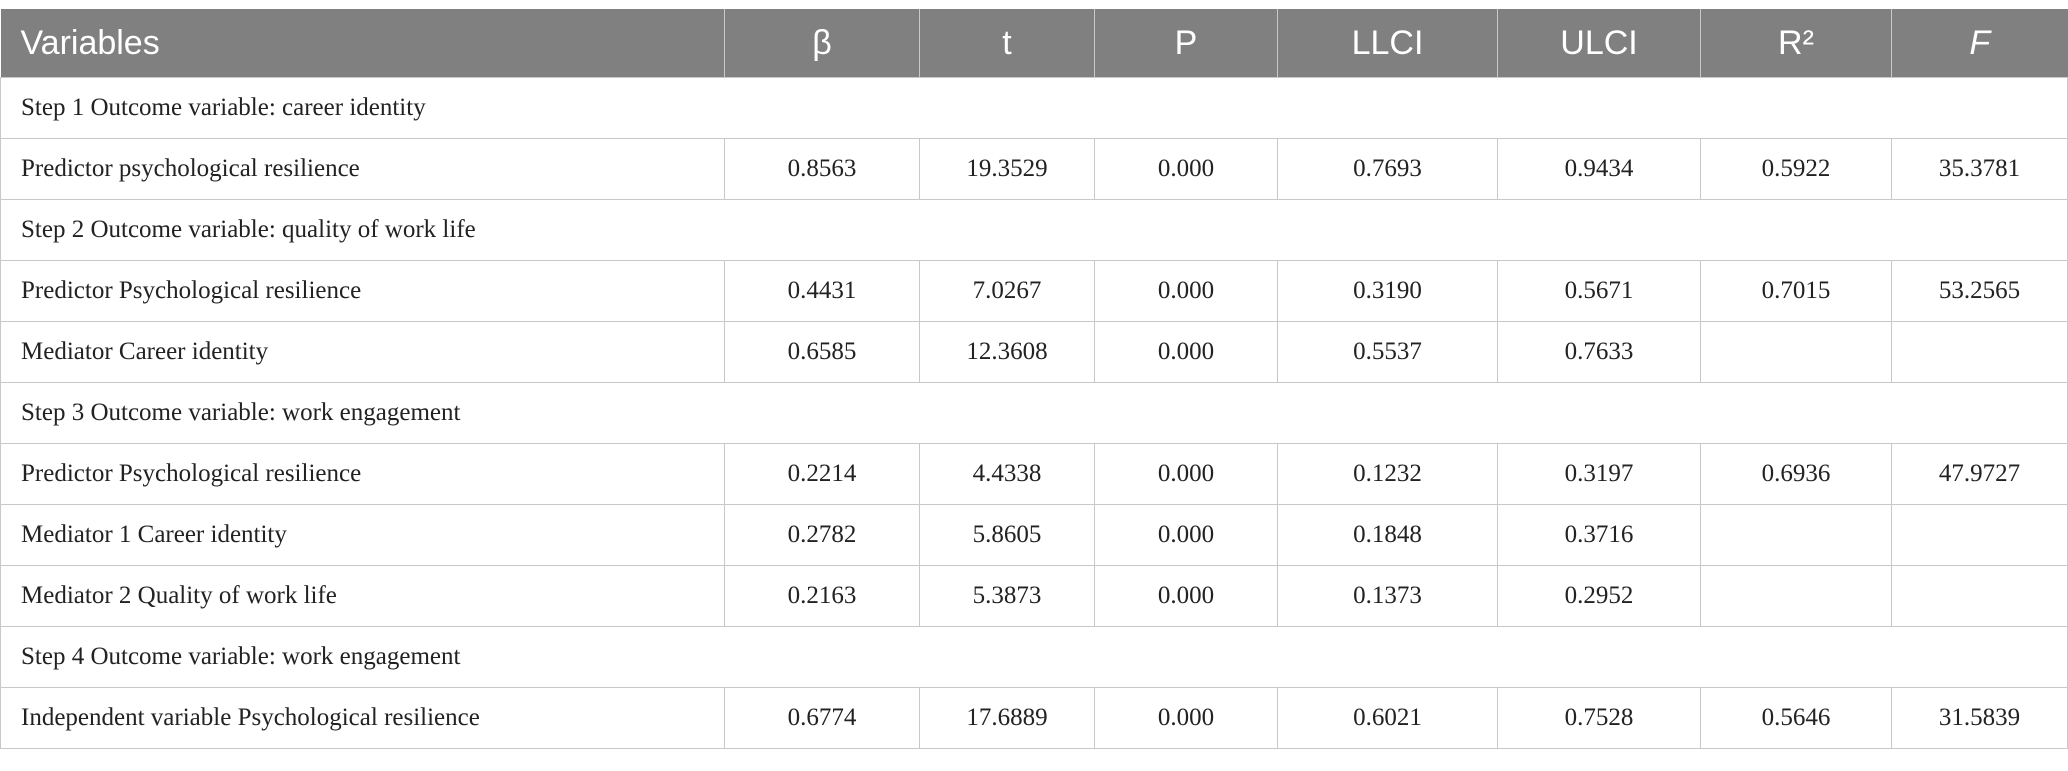  Describe the element at coordinates (1979, 291) in the screenshot. I see `value-cell: 53.2565` at that location.